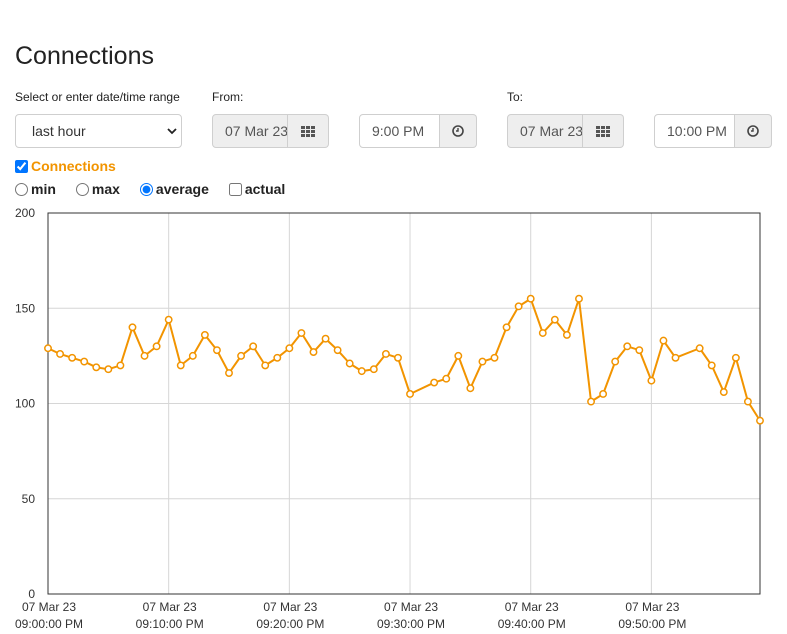 The width and height of the screenshot is (787, 634). I want to click on mode-option-max: max, so click(97, 189).